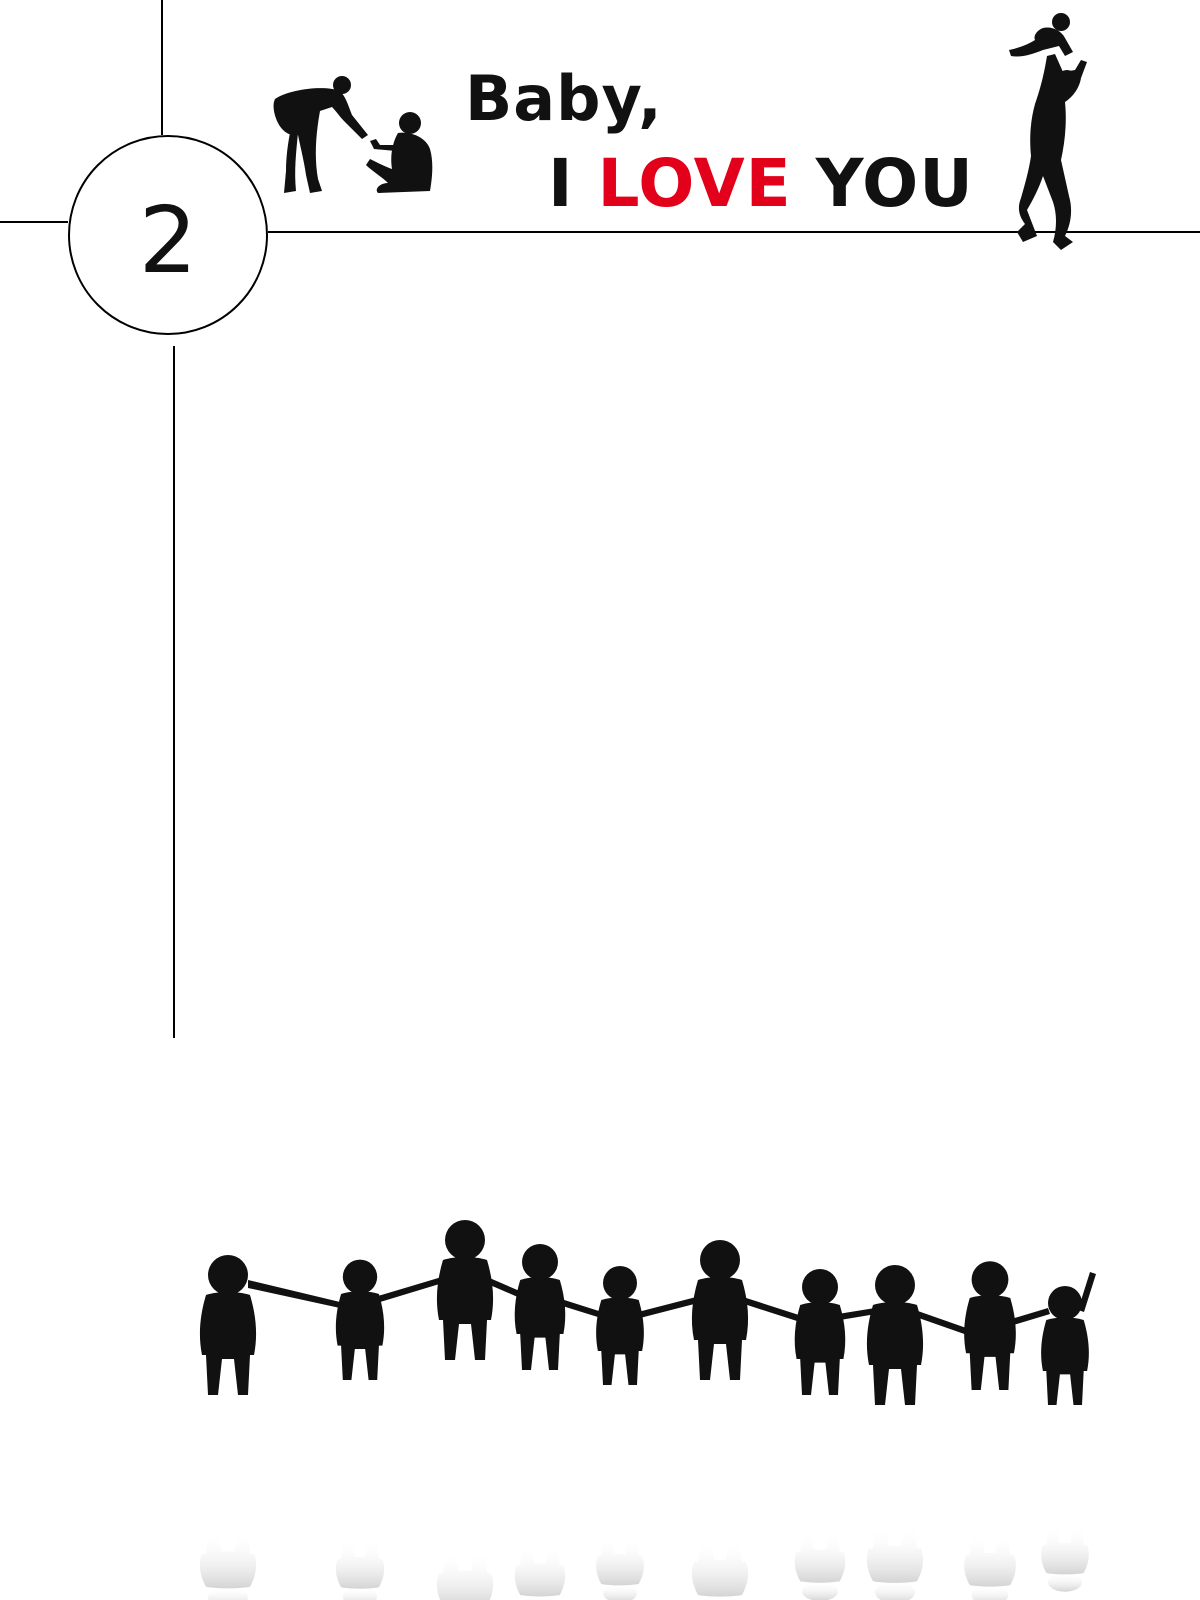 The width and height of the screenshot is (1200, 1600). I want to click on left-horizontal-rule, so click(34, 222).